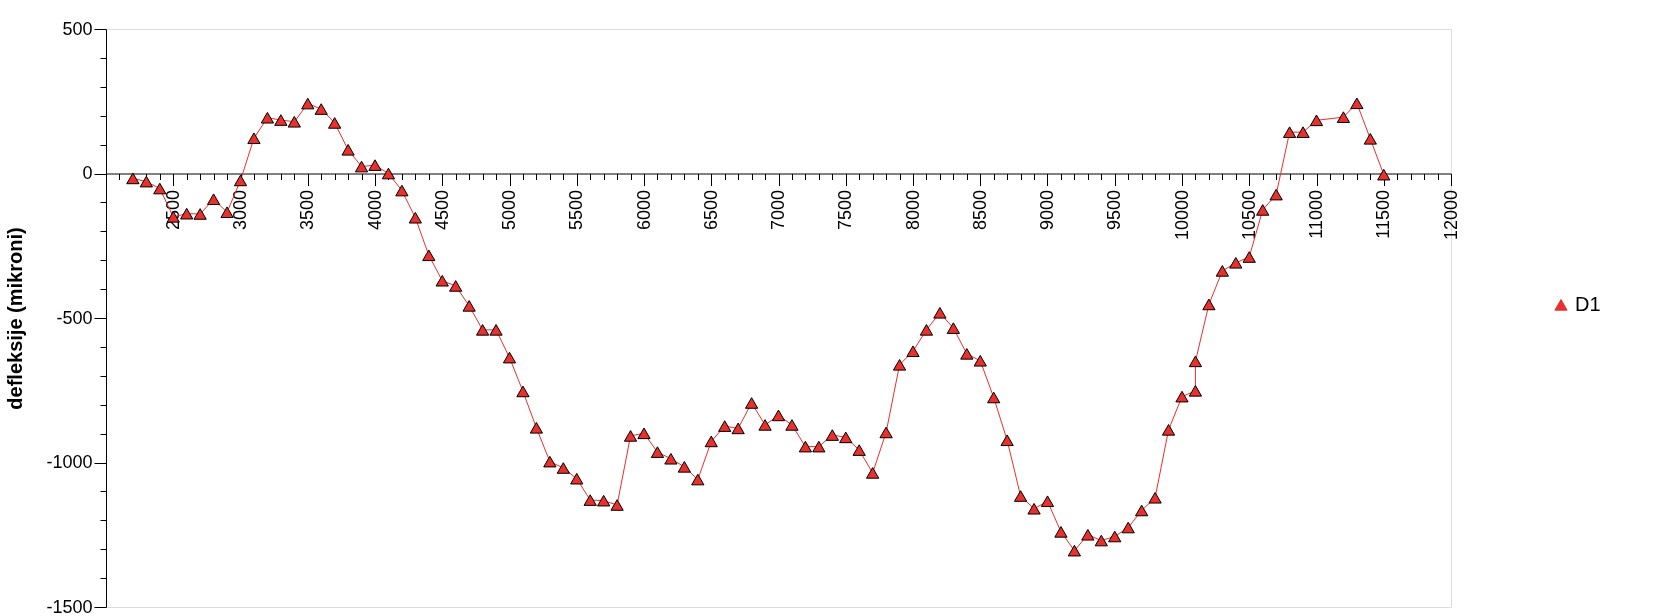  What do you see at coordinates (1383, 214) in the screenshot?
I see `x-tick-label: 11500` at bounding box center [1383, 214].